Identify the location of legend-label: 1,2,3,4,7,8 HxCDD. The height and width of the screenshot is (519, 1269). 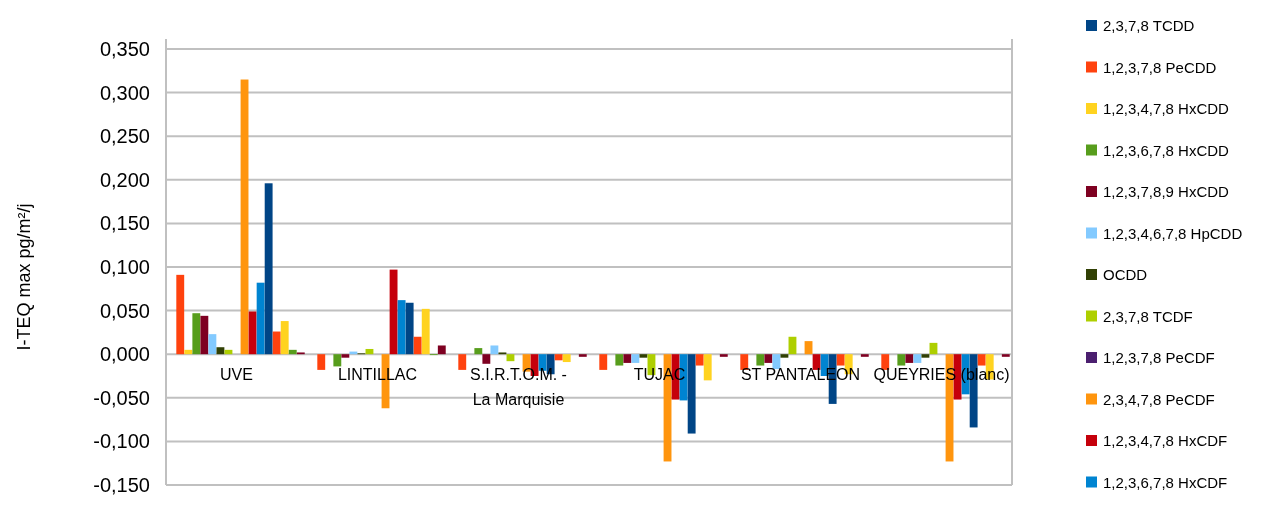
(1166, 109).